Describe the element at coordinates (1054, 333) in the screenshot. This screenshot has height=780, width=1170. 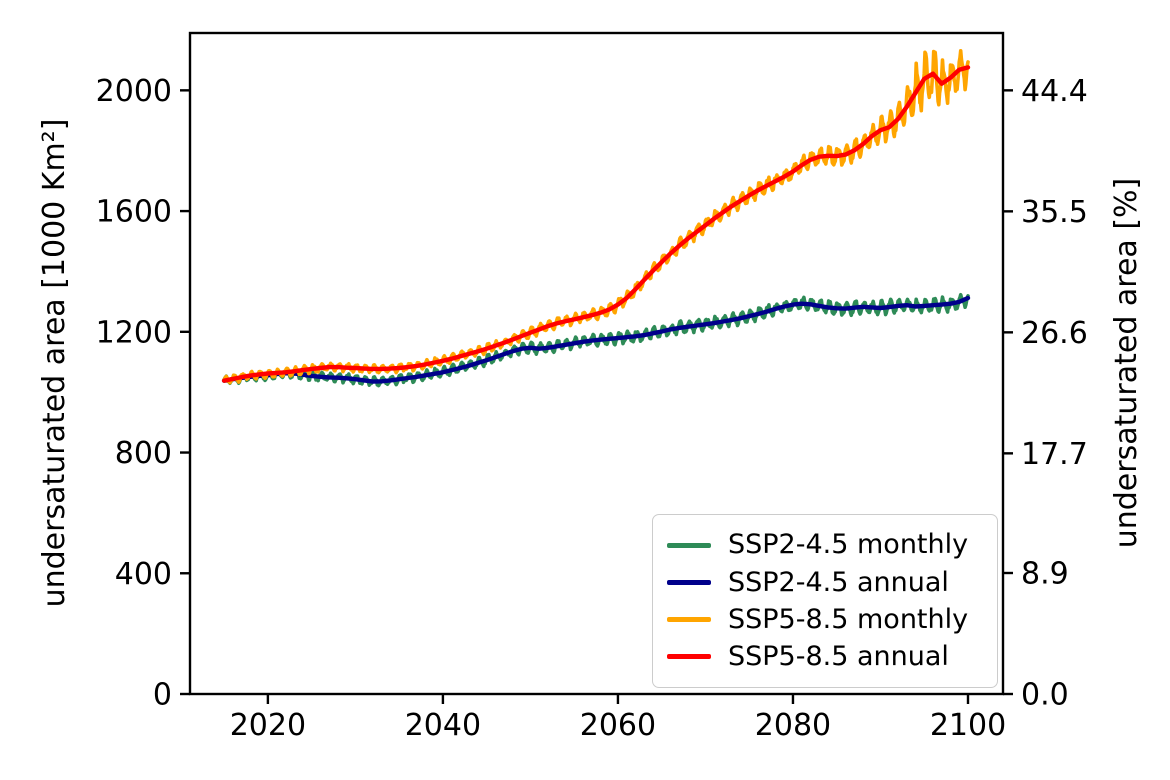
I see `y-right-tick-label: 26.6` at that location.